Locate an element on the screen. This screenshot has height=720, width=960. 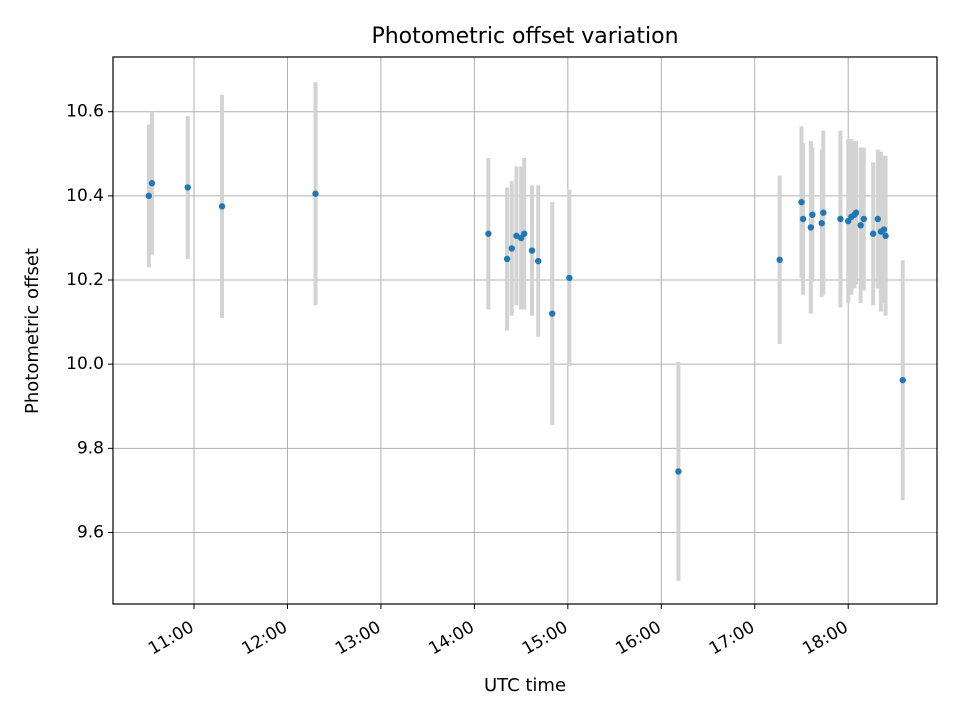
x-tick-label: 15:00 is located at coordinates (545, 638).